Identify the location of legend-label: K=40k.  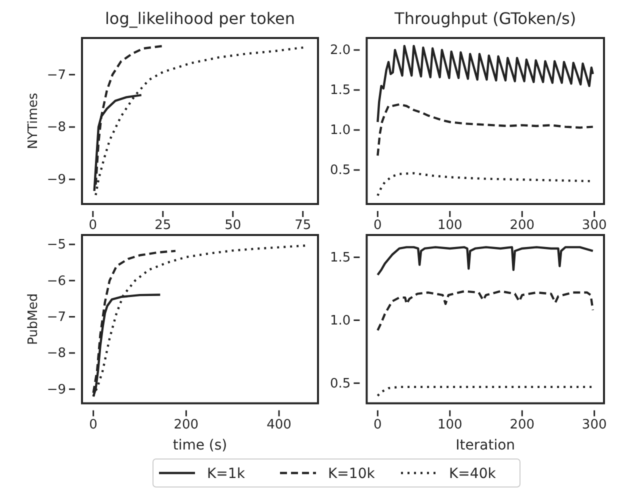
(473, 474).